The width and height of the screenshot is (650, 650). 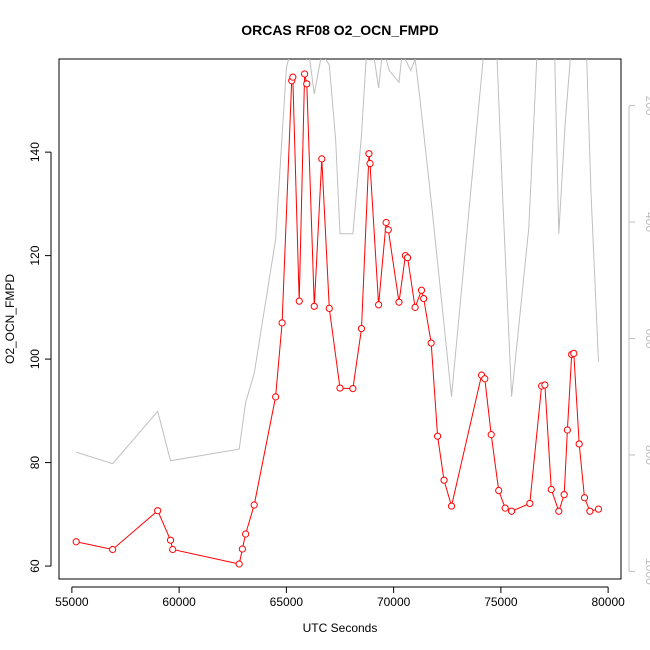 I want to click on y-axis-label: O2_OCN_FMPD, so click(x=10, y=319).